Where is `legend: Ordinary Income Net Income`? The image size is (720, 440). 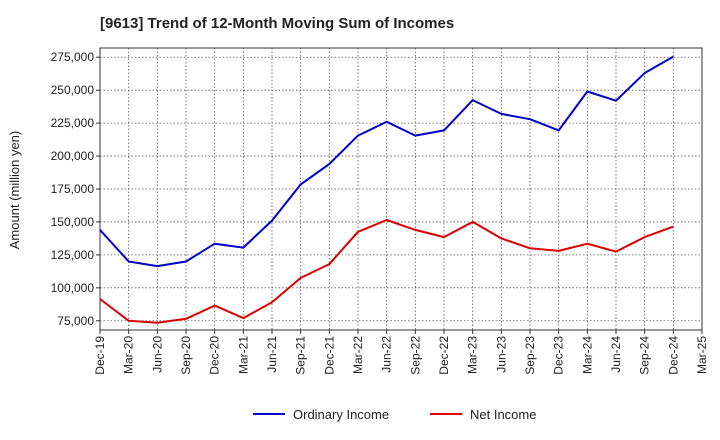
legend: Ordinary Income Net Income is located at coordinates (394, 414).